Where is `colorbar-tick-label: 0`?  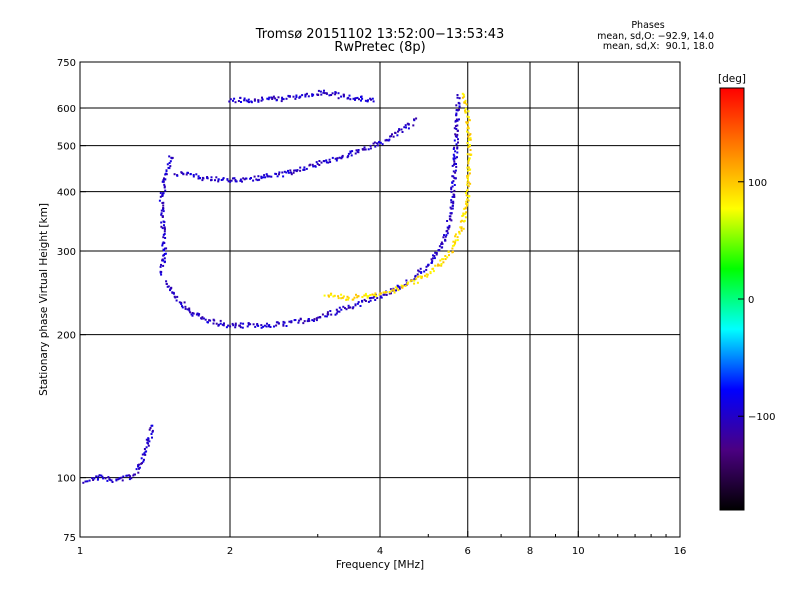 colorbar-tick-label: 0 is located at coordinates (751, 300).